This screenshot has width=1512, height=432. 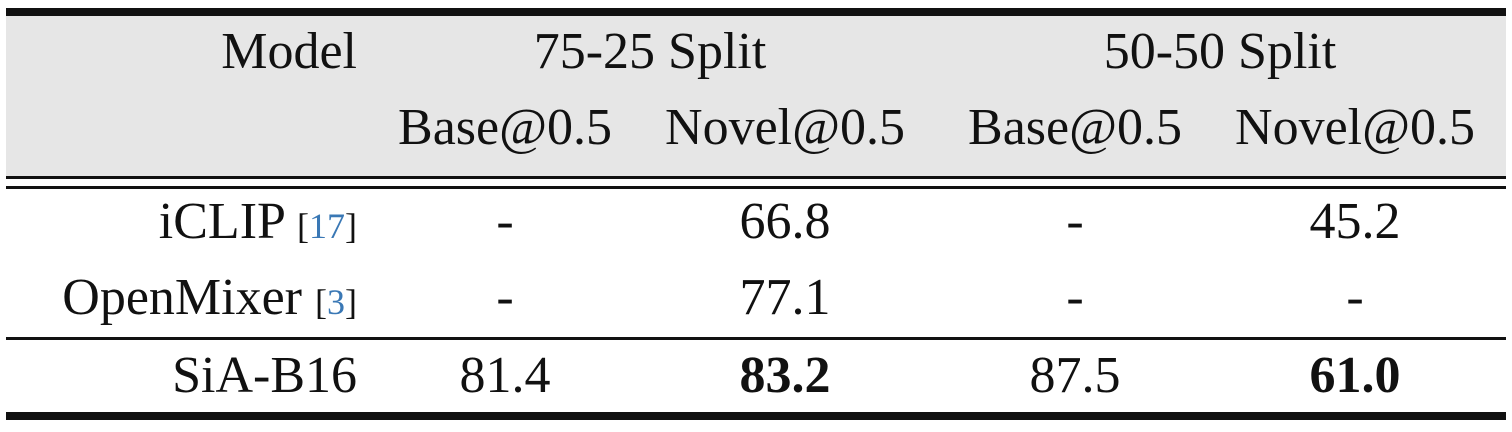 I want to click on citation-link: 3, so click(x=336, y=302).